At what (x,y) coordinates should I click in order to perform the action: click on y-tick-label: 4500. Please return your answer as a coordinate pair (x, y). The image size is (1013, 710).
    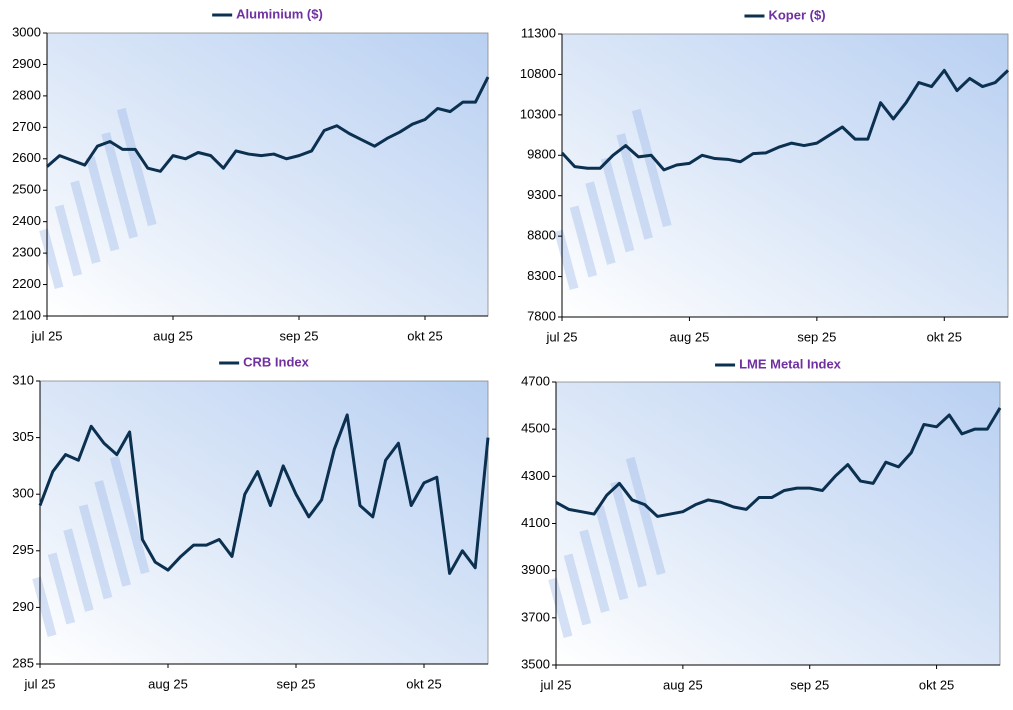
    Looking at the image, I should click on (535, 428).